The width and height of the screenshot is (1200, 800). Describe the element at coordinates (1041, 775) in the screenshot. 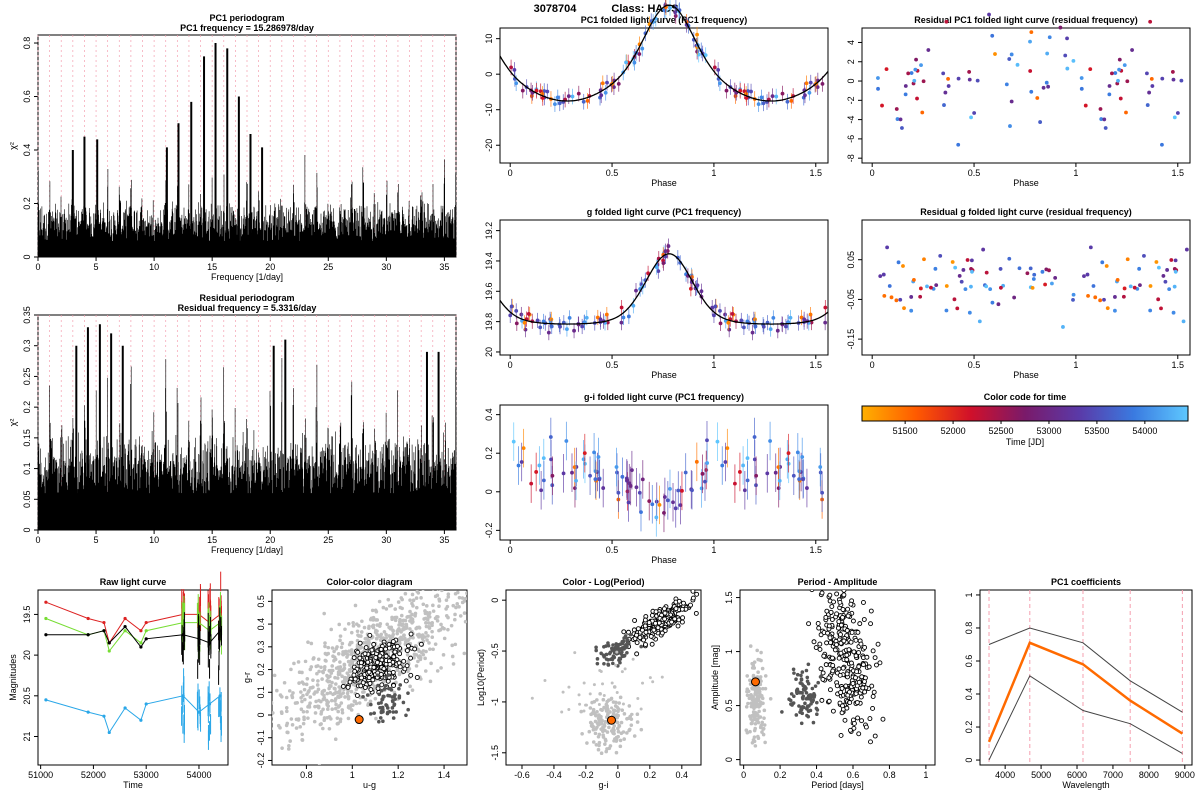

I see `x-tick-label: 5000` at that location.